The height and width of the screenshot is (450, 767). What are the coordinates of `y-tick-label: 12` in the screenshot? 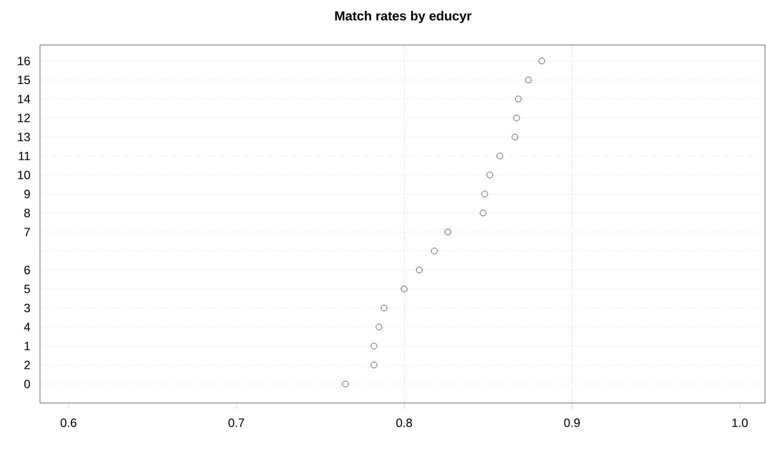 It's located at (24, 118).